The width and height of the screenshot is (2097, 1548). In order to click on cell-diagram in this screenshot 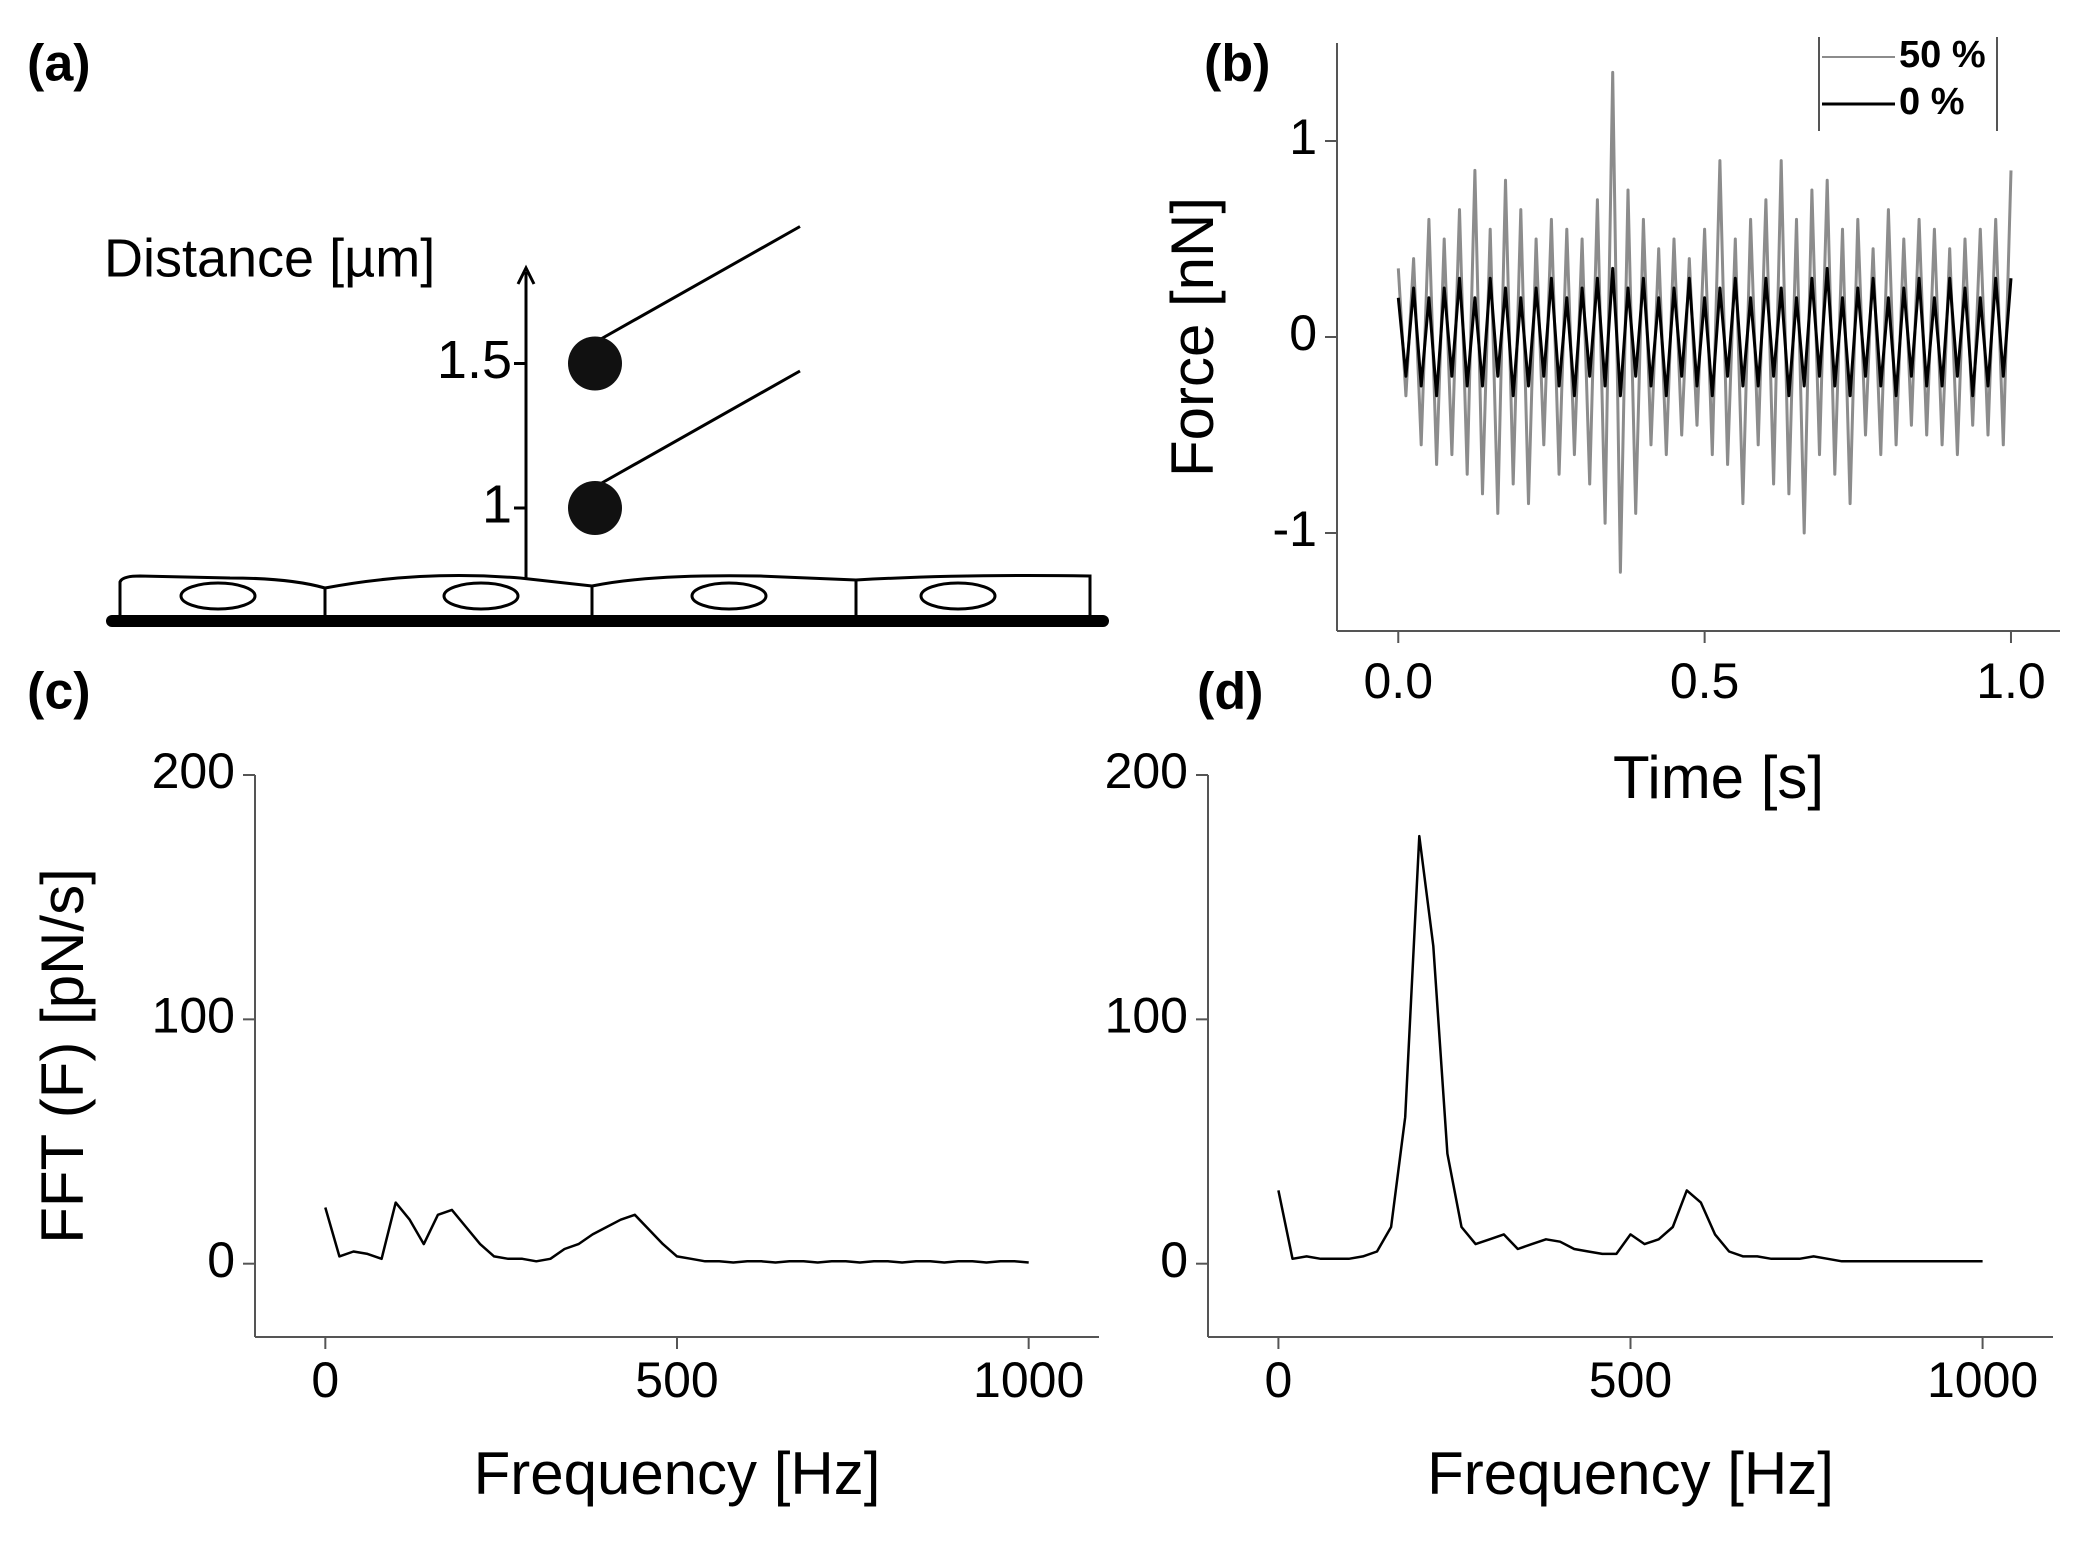, I will do `click(607, 445)`.